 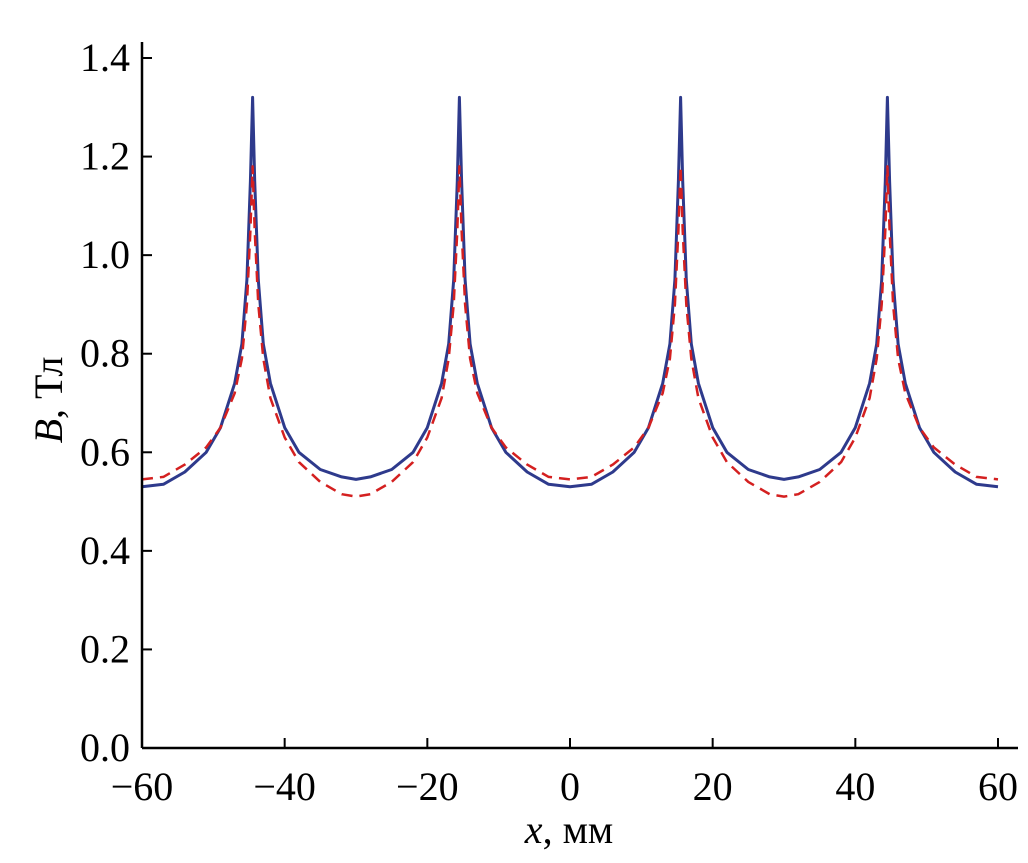 What do you see at coordinates (48, 431) in the screenshot?
I see `y-axis-variable: B` at bounding box center [48, 431].